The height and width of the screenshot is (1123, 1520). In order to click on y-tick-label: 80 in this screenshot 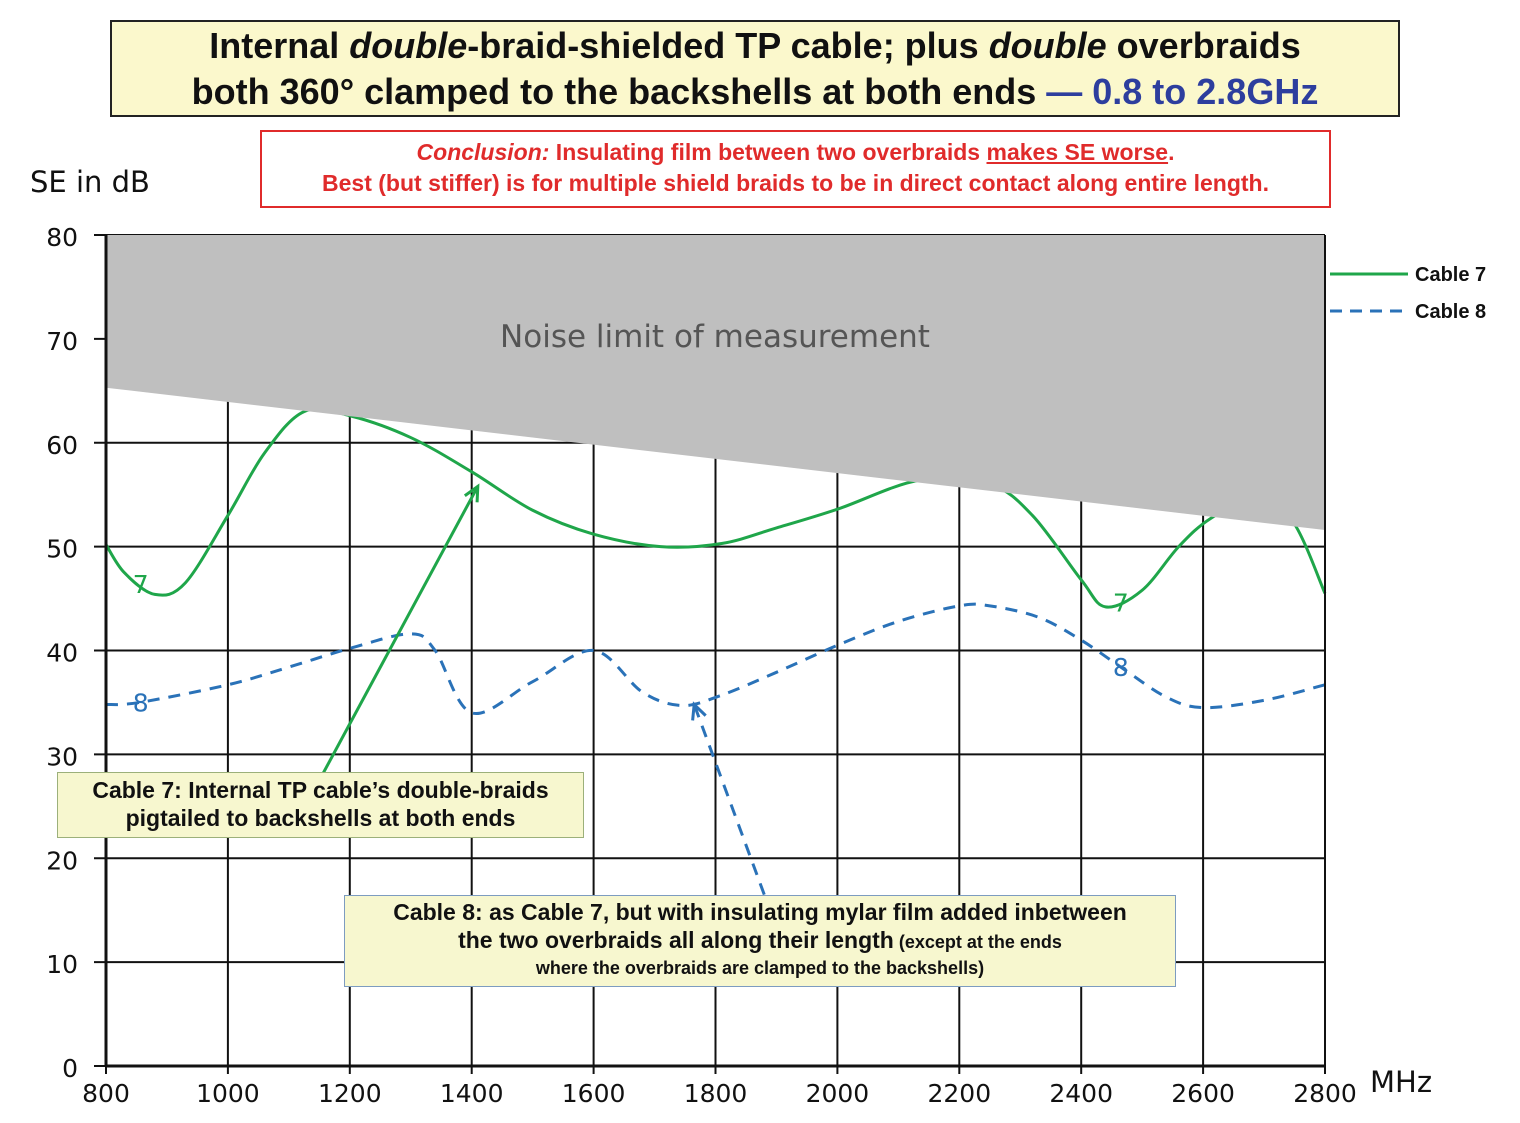, I will do `click(62, 237)`.